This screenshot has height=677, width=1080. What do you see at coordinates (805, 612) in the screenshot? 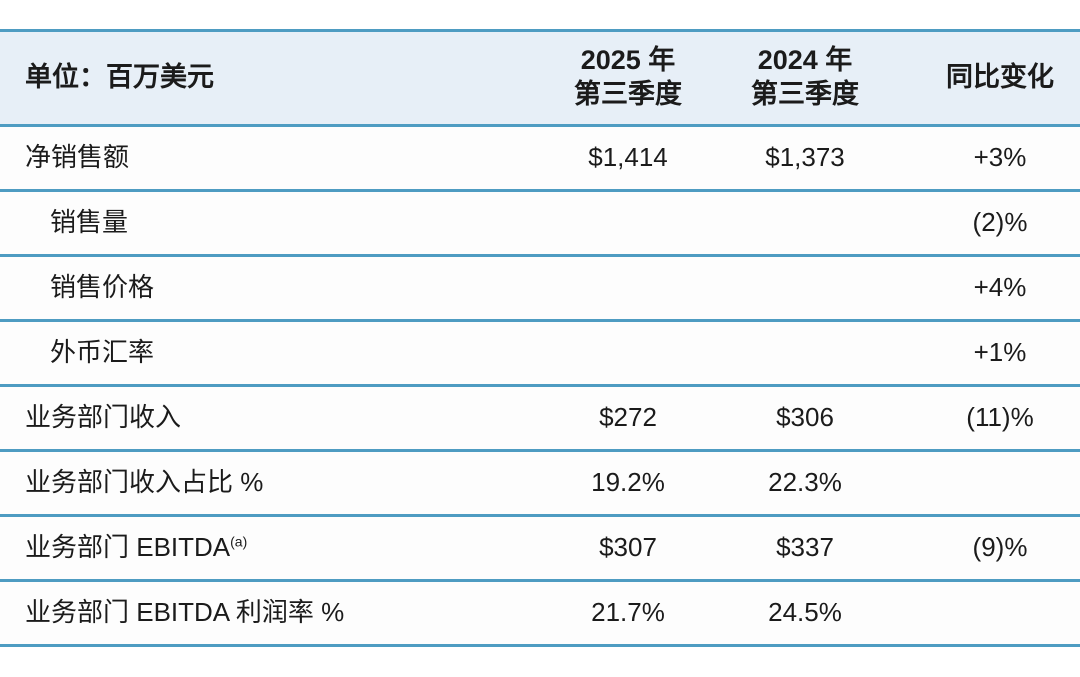
I see `value-q3-2024: 24.5%` at bounding box center [805, 612].